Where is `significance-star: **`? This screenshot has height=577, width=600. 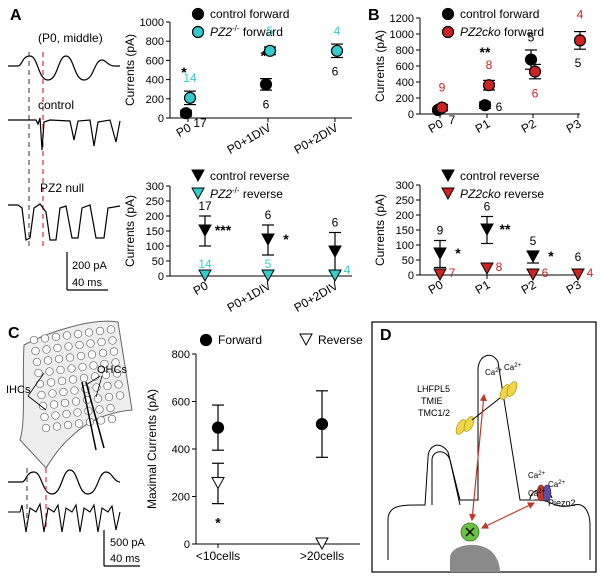 significance-star: ** is located at coordinates (505, 229).